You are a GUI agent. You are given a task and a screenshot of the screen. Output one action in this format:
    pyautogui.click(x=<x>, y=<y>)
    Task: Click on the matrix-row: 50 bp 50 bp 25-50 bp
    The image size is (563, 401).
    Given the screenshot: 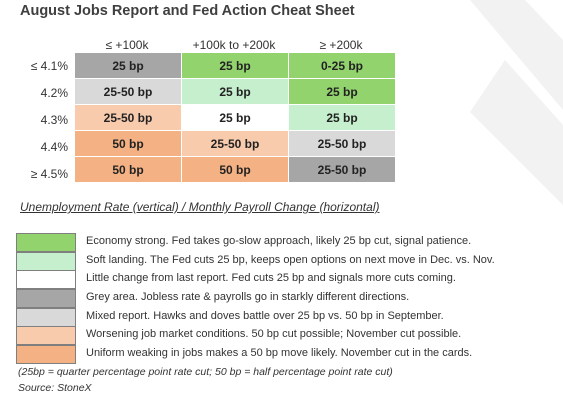 What is the action you would take?
    pyautogui.click(x=235, y=169)
    